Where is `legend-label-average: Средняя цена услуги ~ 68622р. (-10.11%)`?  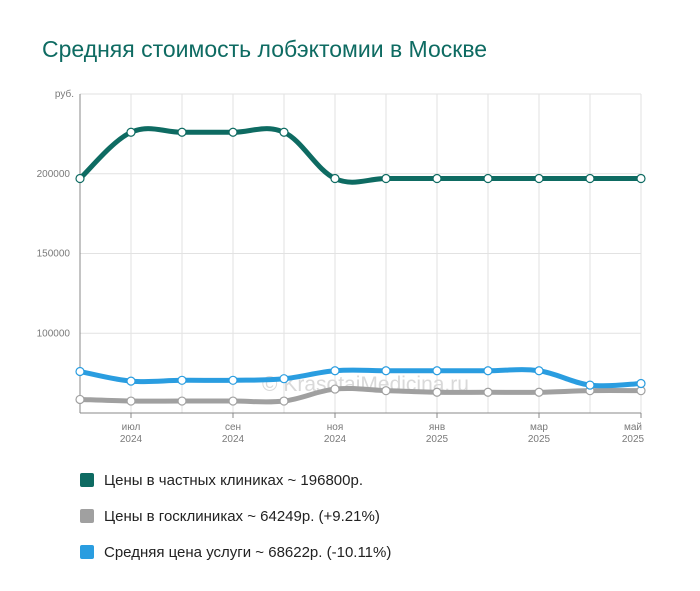
legend-label-average: Средняя цена услуги ~ 68622р. (-10.11%) is located at coordinates (248, 552).